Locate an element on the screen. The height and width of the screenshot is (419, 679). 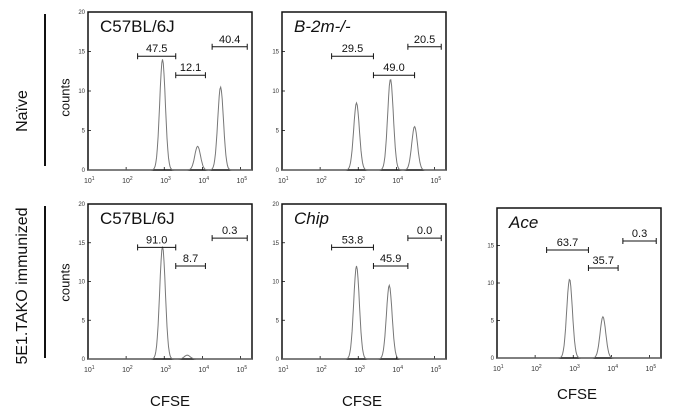
panel-immunized-chip: Chip 0 5 10 15 20 10¹ 10² 10³ 10⁴ 10⁵ 53.8 45.9 0.0 is located at coordinates (359, 288).